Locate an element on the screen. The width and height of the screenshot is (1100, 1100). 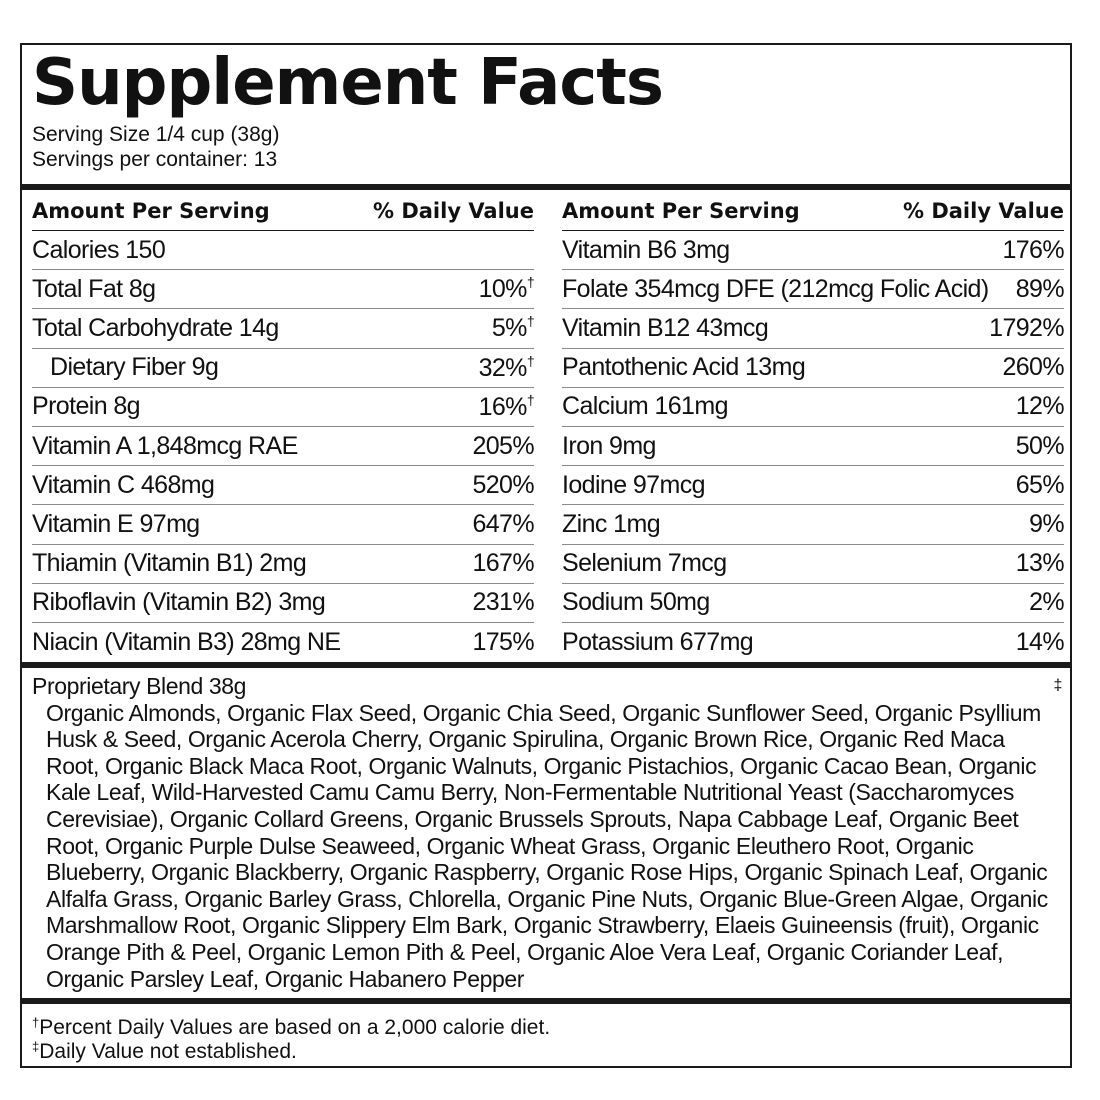
nutrient-daily-value: 14% is located at coordinates (1040, 642).